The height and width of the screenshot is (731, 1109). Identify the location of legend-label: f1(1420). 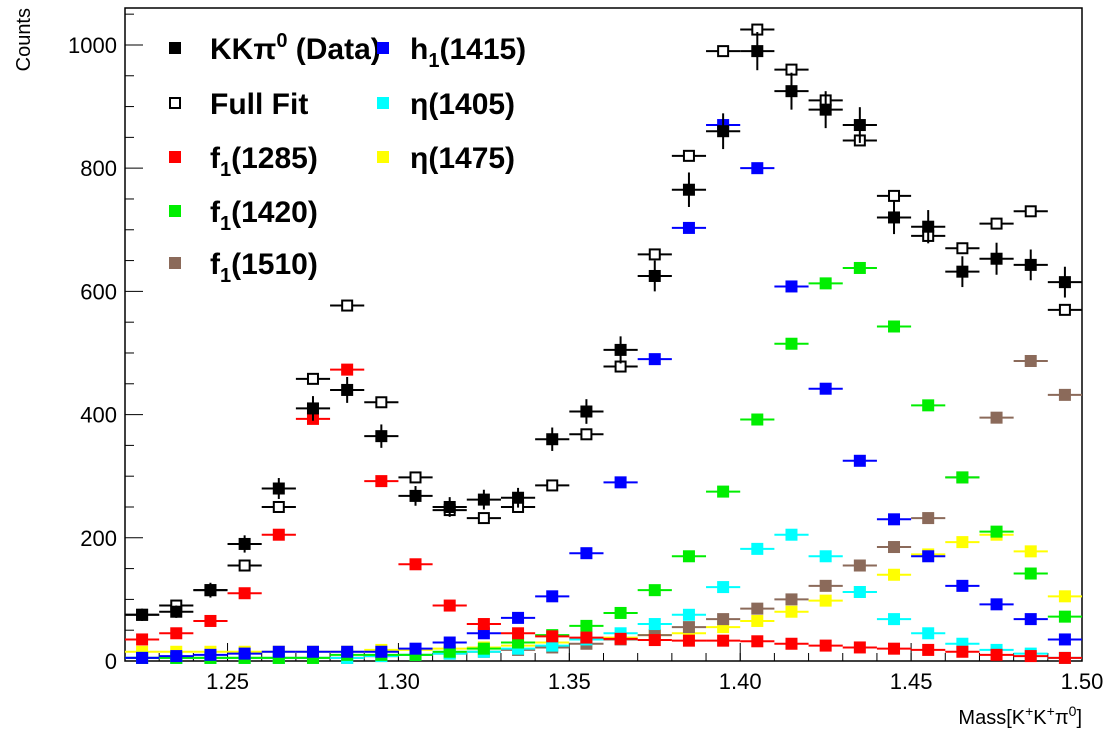
(264, 215).